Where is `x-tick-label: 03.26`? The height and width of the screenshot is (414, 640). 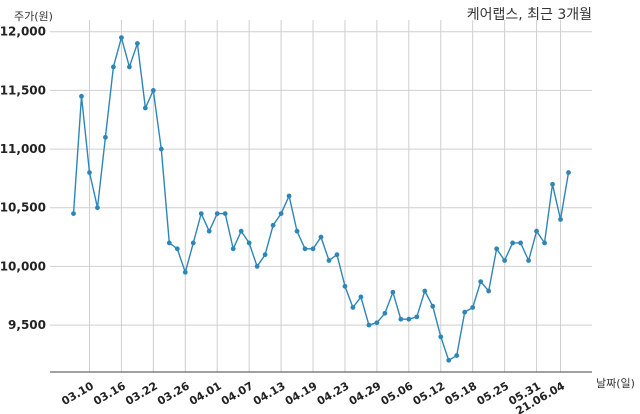 x-tick-label: 03.26 is located at coordinates (173, 393).